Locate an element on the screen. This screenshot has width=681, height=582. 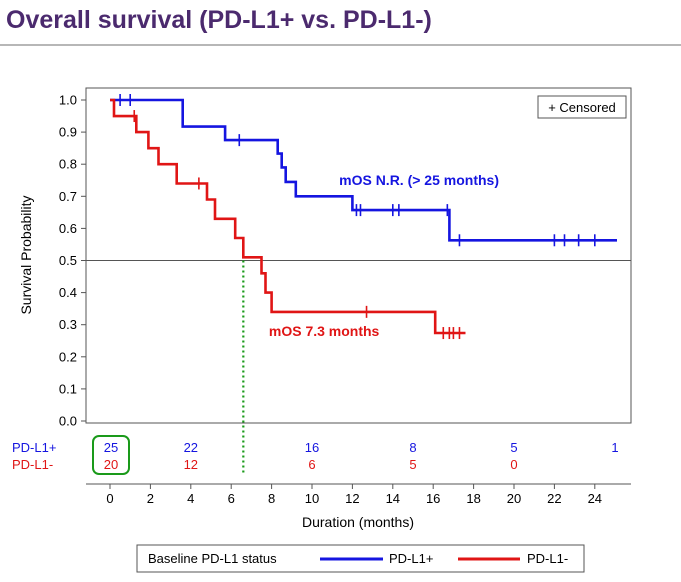
y-tick-label: 0.8 is located at coordinates (68, 164).